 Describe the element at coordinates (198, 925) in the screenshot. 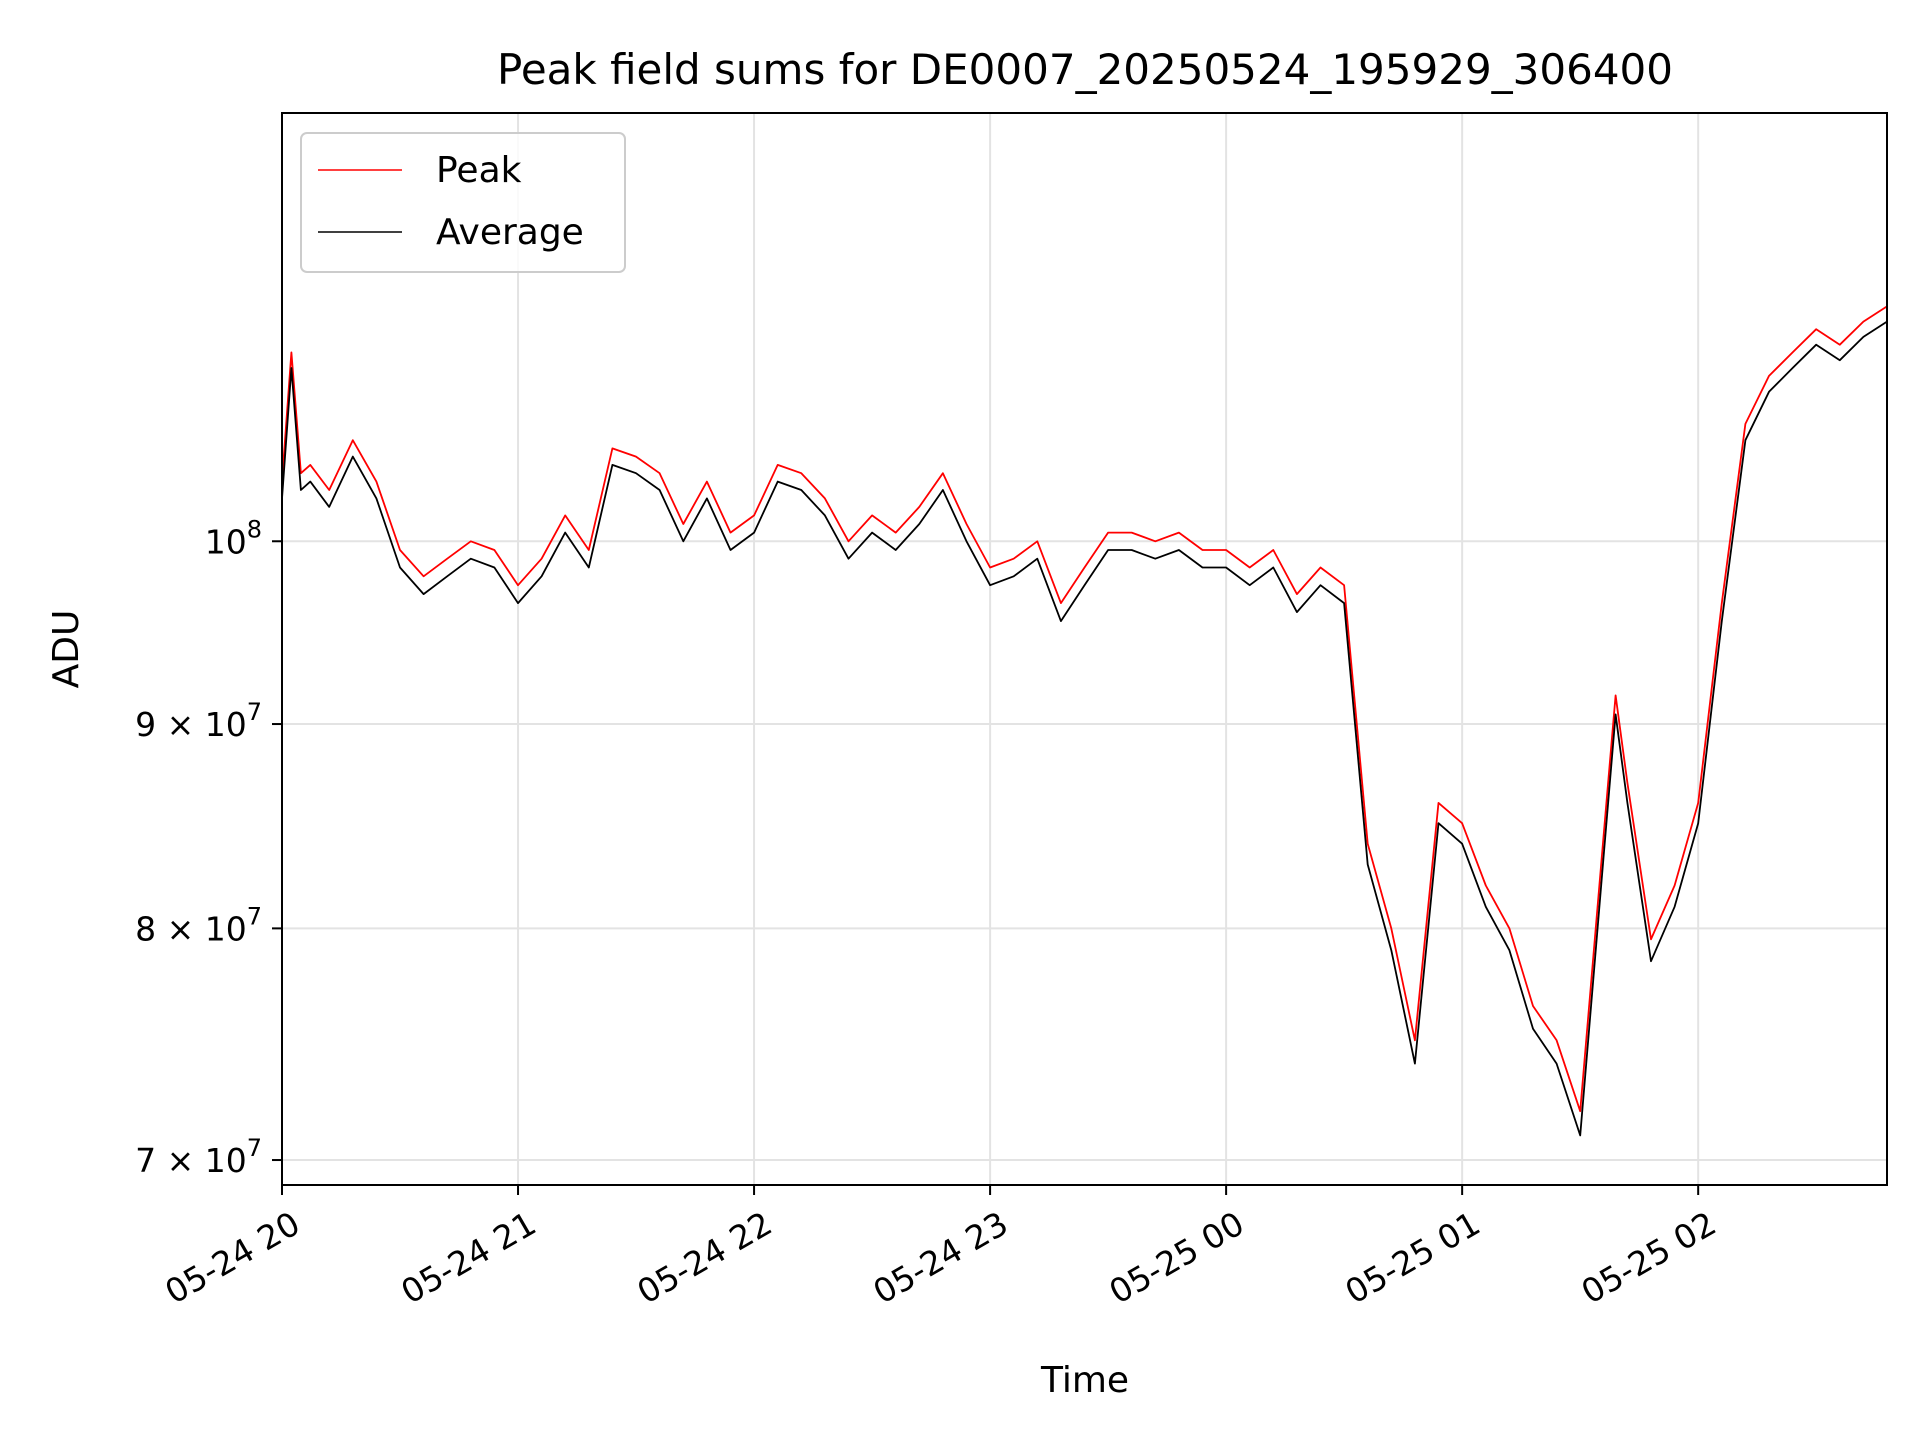

I see `y-tick-label: 8 × 107` at that location.